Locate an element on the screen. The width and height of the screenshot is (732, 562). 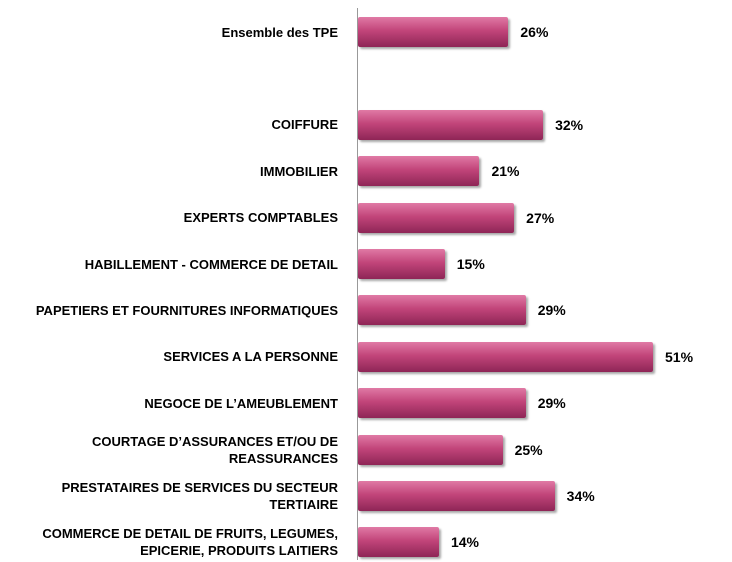
value-label: 25% is located at coordinates (528, 449).